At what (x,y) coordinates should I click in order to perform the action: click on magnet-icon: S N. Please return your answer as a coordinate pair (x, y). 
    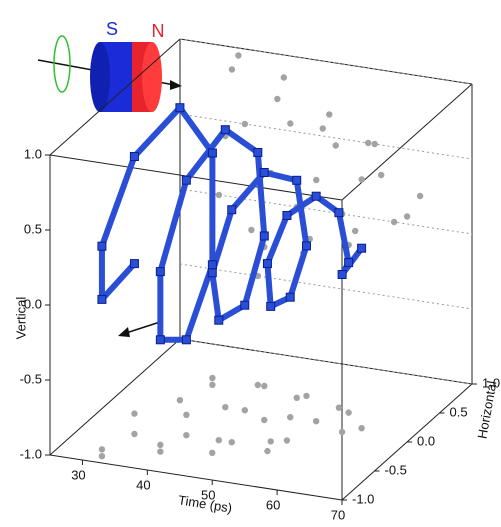
    Looking at the image, I should click on (109, 65).